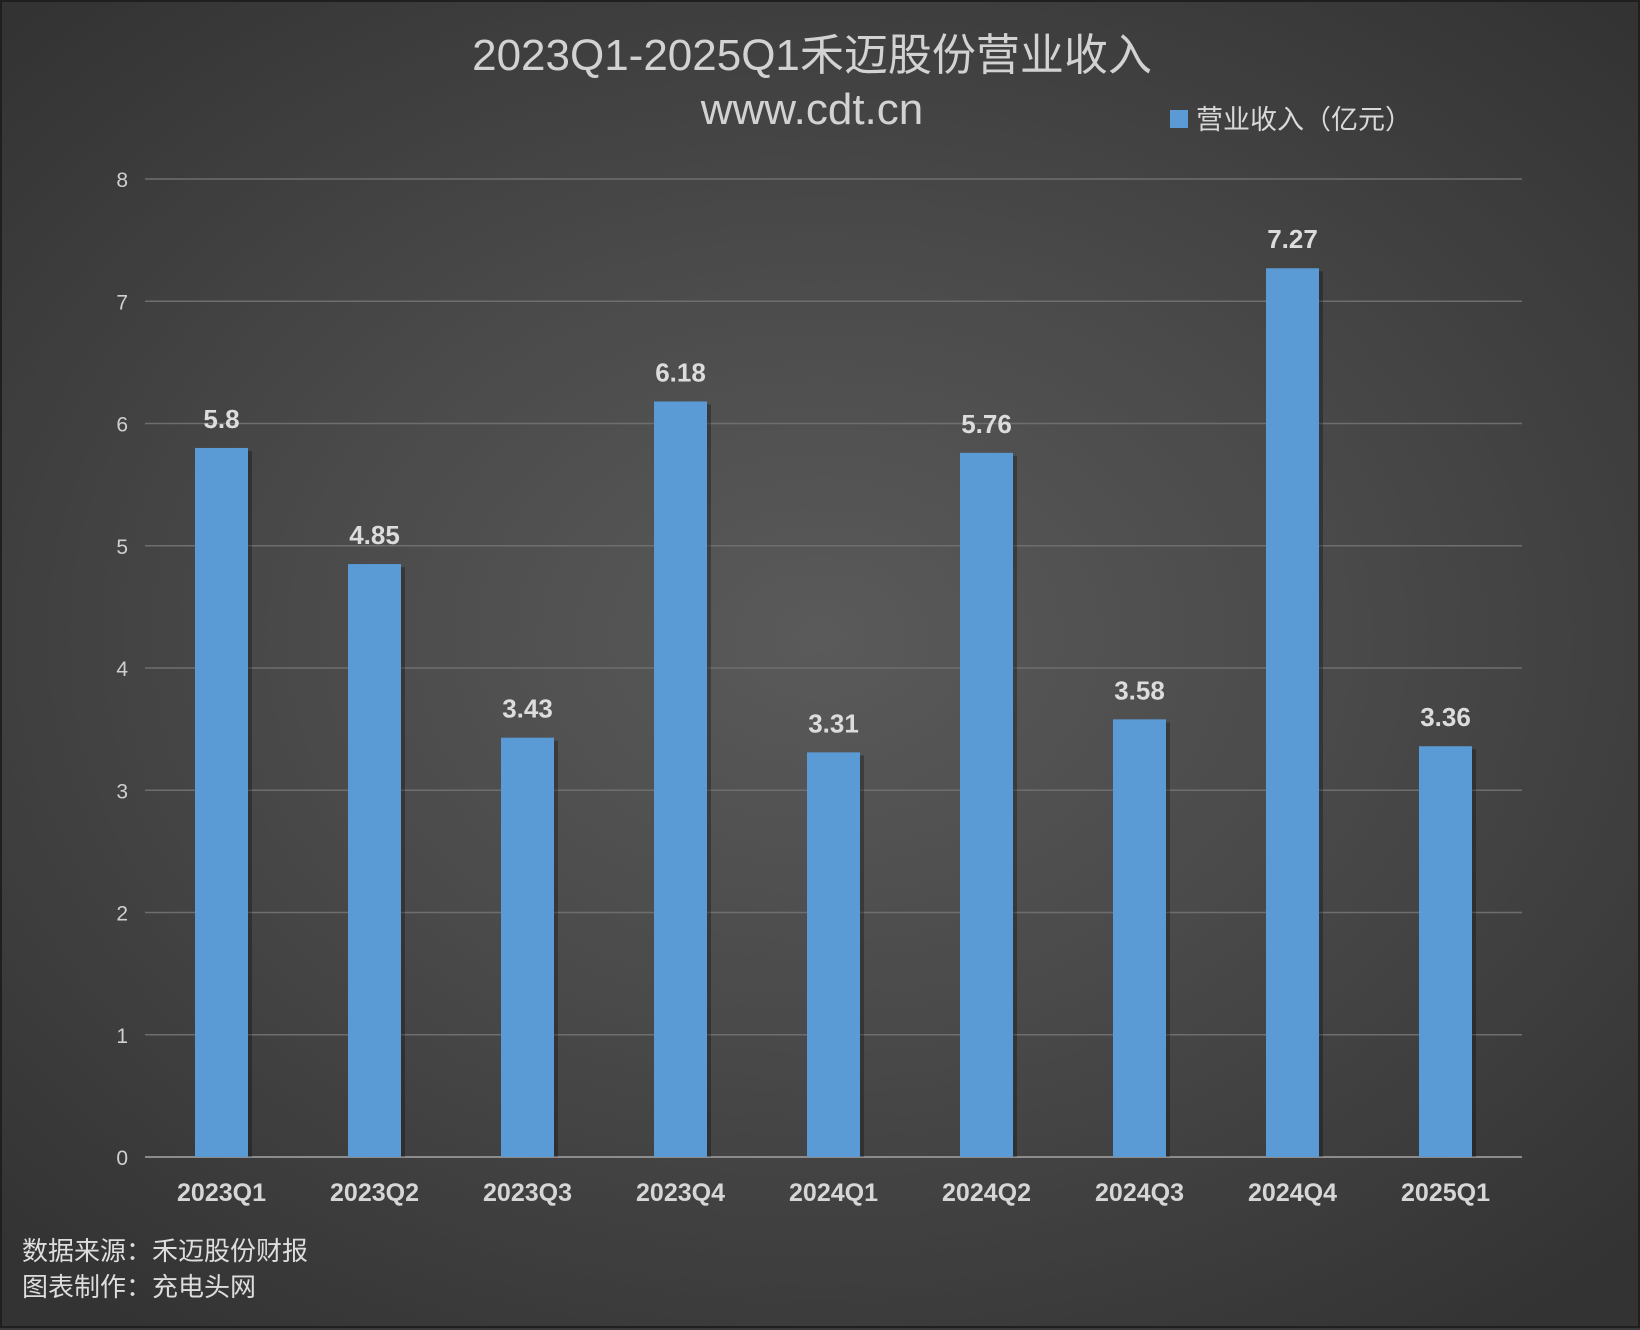 The height and width of the screenshot is (1330, 1640). What do you see at coordinates (1292, 712) in the screenshot?
I see `bar-2024Q4` at bounding box center [1292, 712].